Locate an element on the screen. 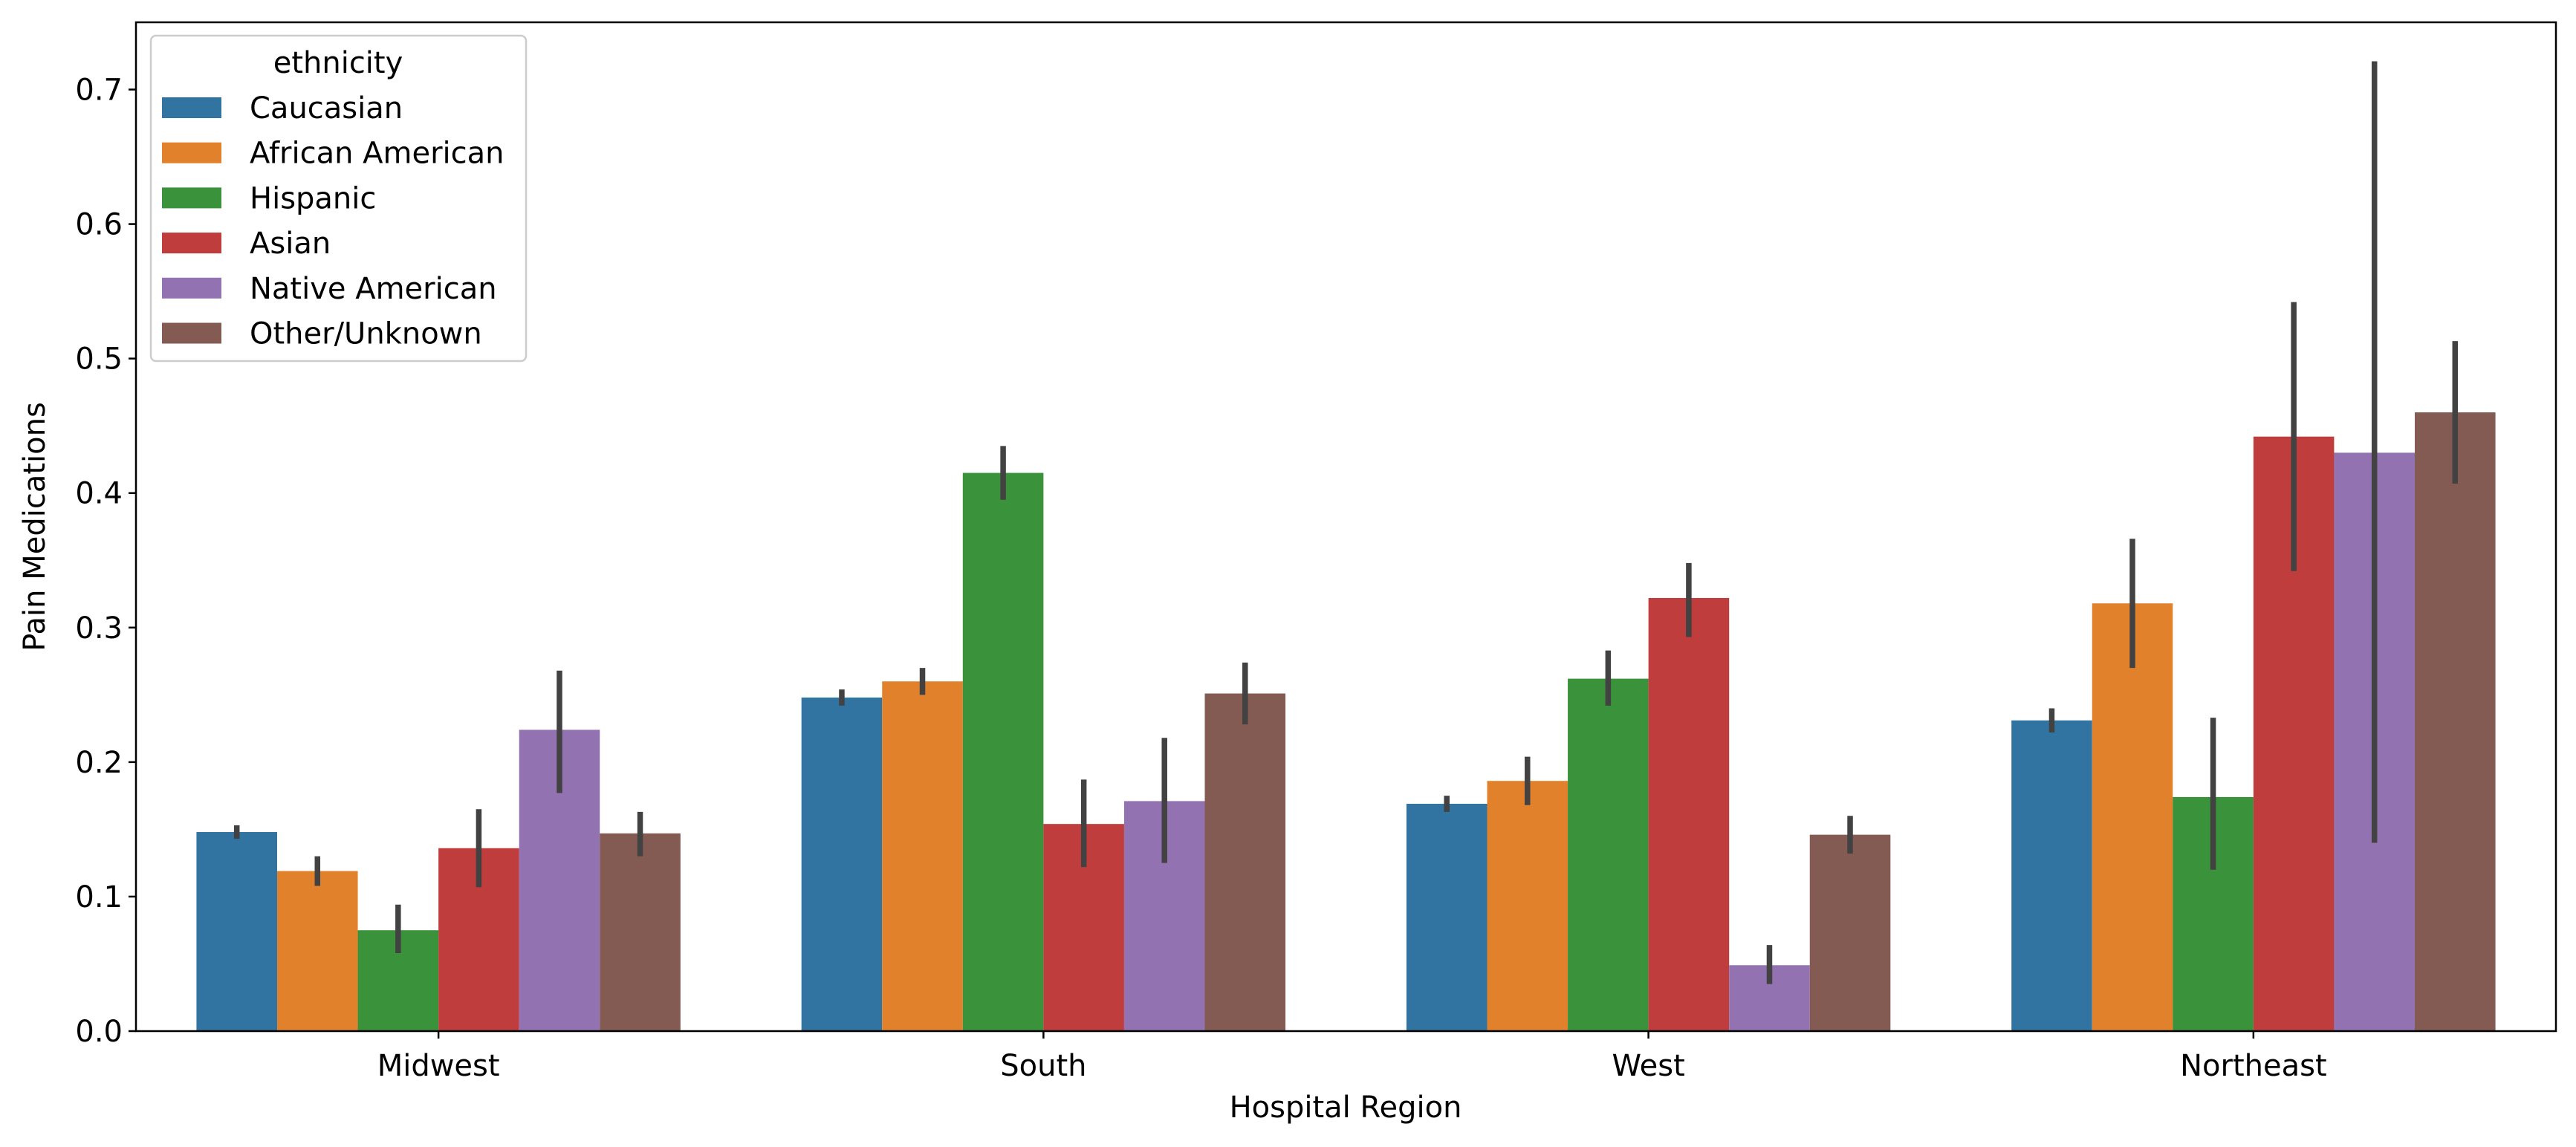 The width and height of the screenshot is (2576, 1147). bar-midwest-caucasian is located at coordinates (236, 931).